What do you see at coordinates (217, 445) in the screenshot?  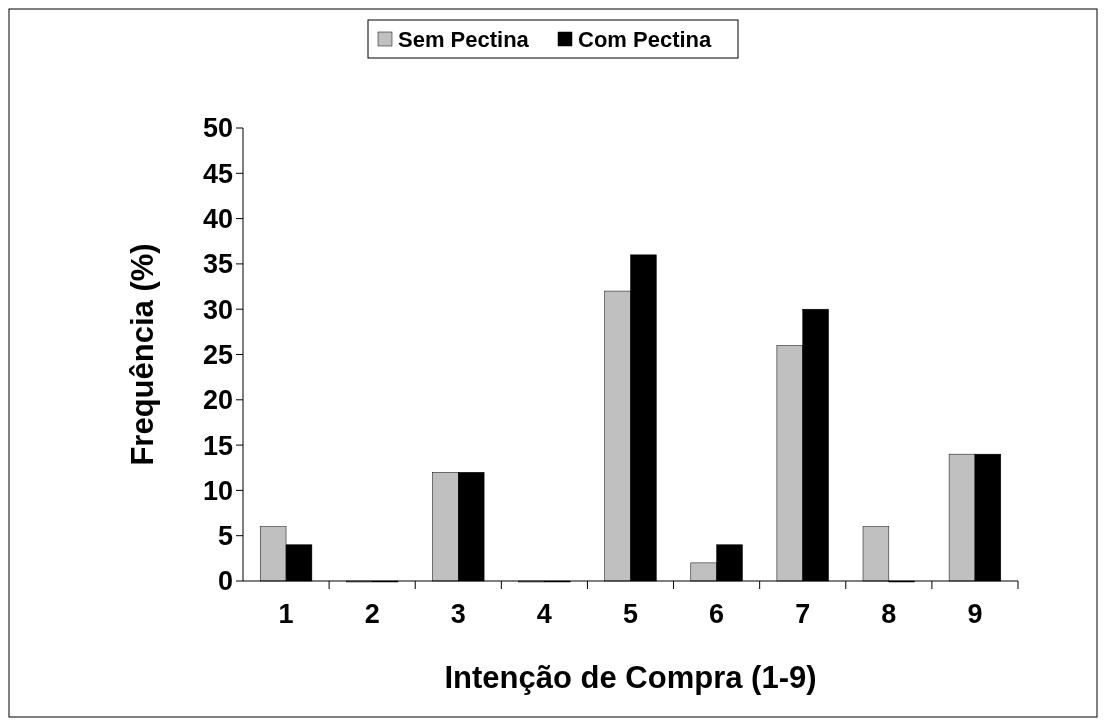 I see `y-tick-label: 15` at bounding box center [217, 445].